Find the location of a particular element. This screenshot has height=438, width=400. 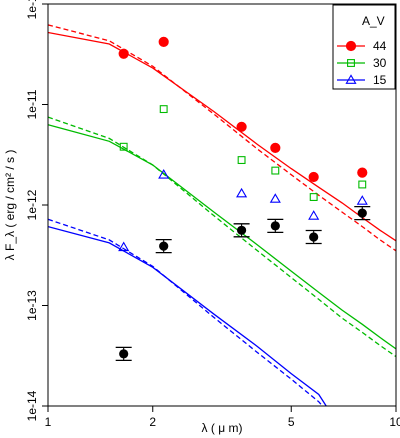

legend-label-av30: 30 is located at coordinates (380, 63).